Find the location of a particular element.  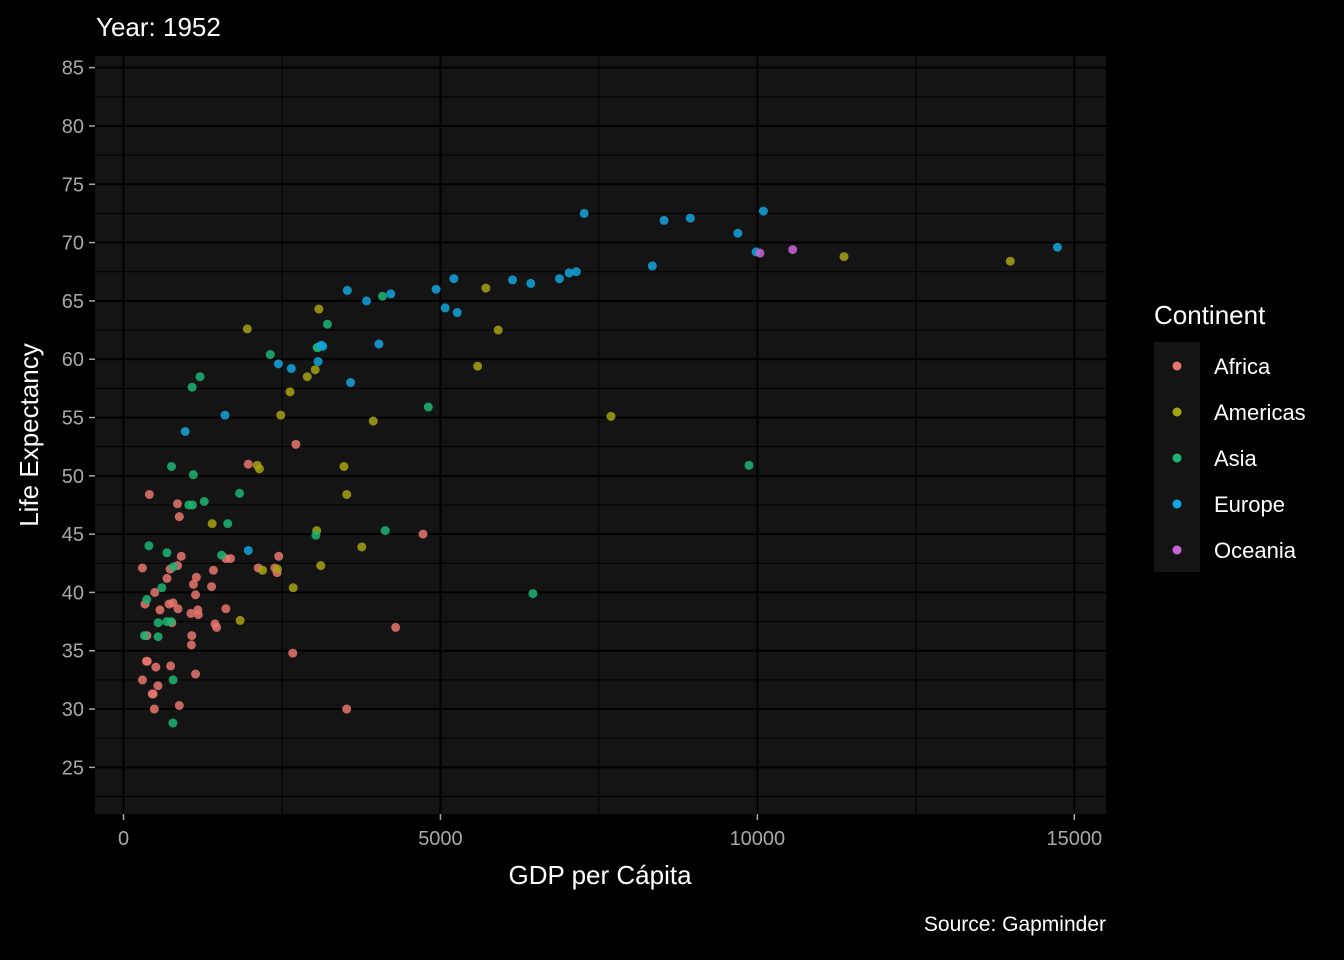

y-tick-label: 35 is located at coordinates (73, 652).